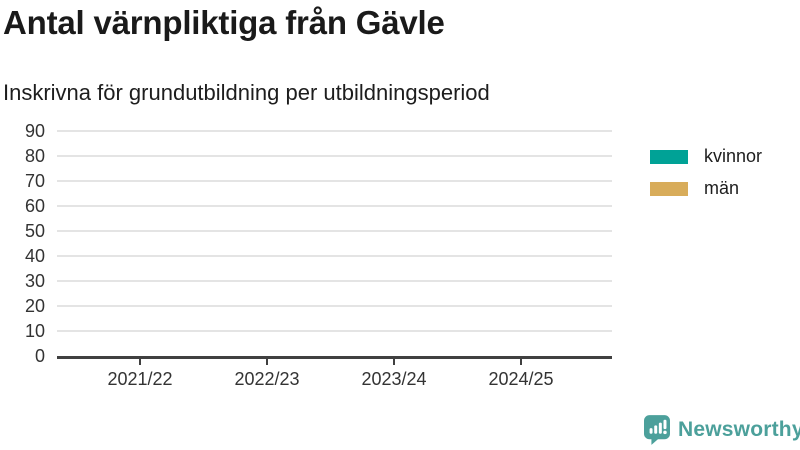  Describe the element at coordinates (140, 379) in the screenshot. I see `x-tick-label: 2021/22` at that location.